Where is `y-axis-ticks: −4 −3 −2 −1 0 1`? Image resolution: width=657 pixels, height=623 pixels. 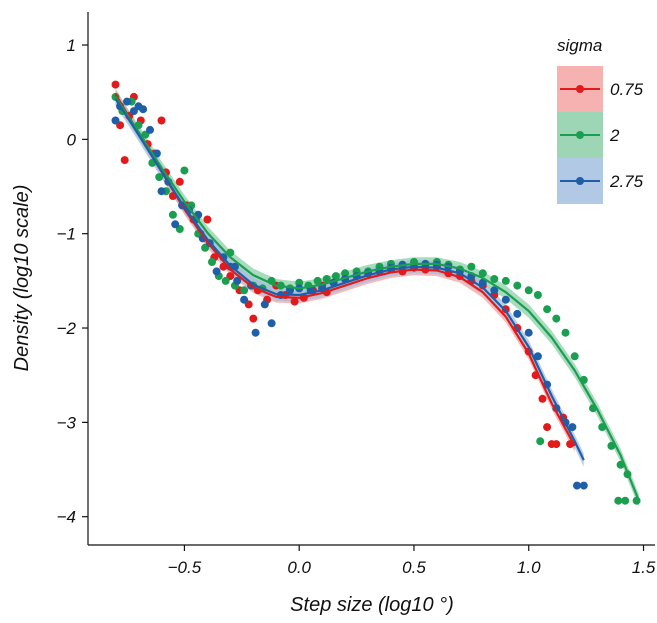
y-axis-ticks: −4 −3 −2 −1 0 1 is located at coordinates (72, 281).